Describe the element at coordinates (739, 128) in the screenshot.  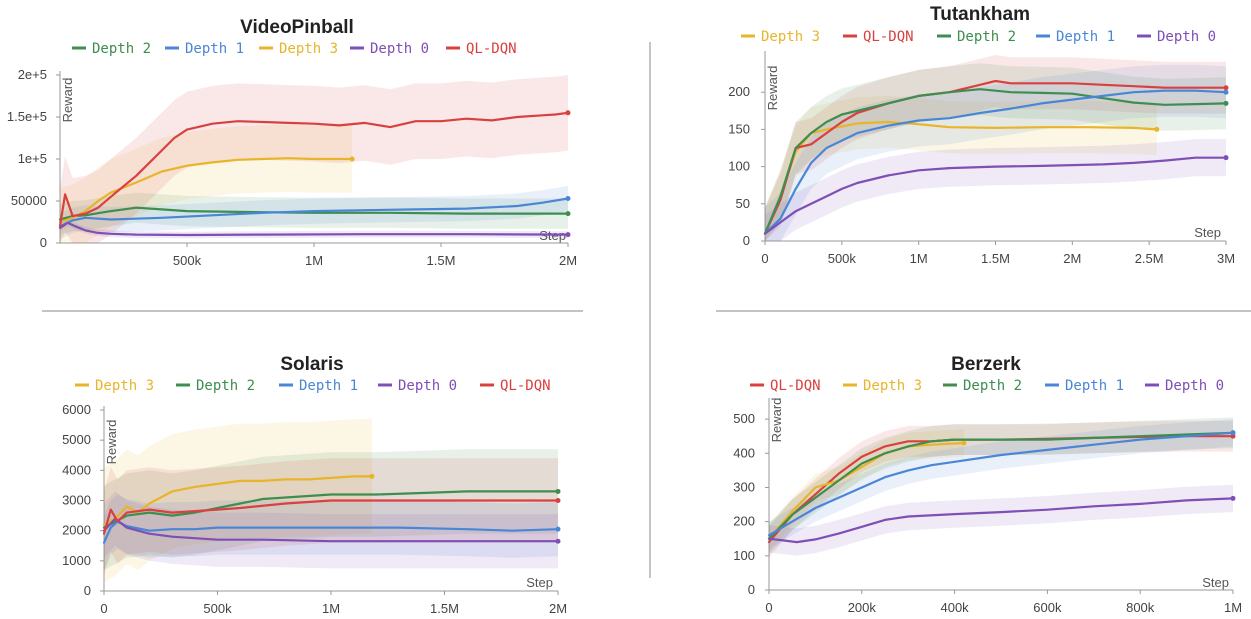
I see `y-tick-label: 150` at that location.